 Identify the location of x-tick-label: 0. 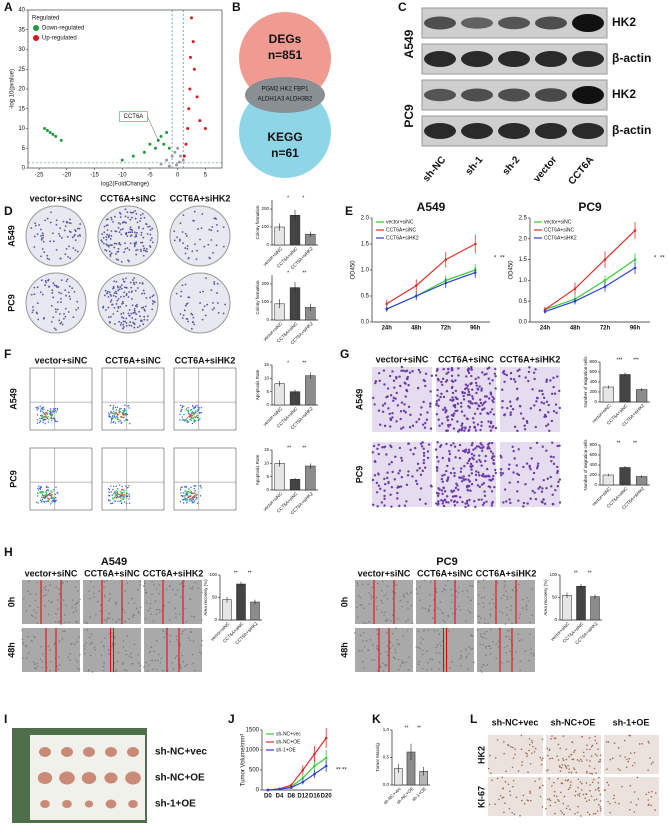
(178, 176).